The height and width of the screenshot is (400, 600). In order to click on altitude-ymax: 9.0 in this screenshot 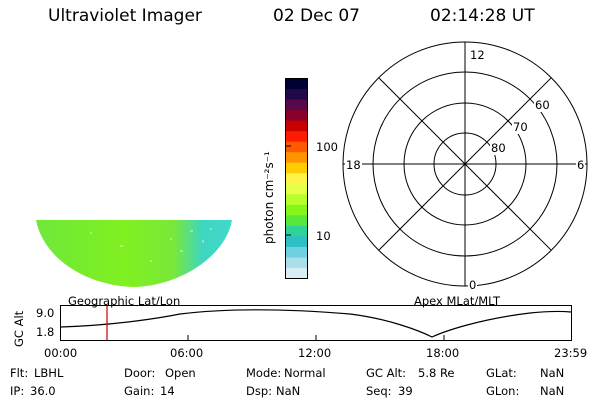, I will do `click(45, 313)`.